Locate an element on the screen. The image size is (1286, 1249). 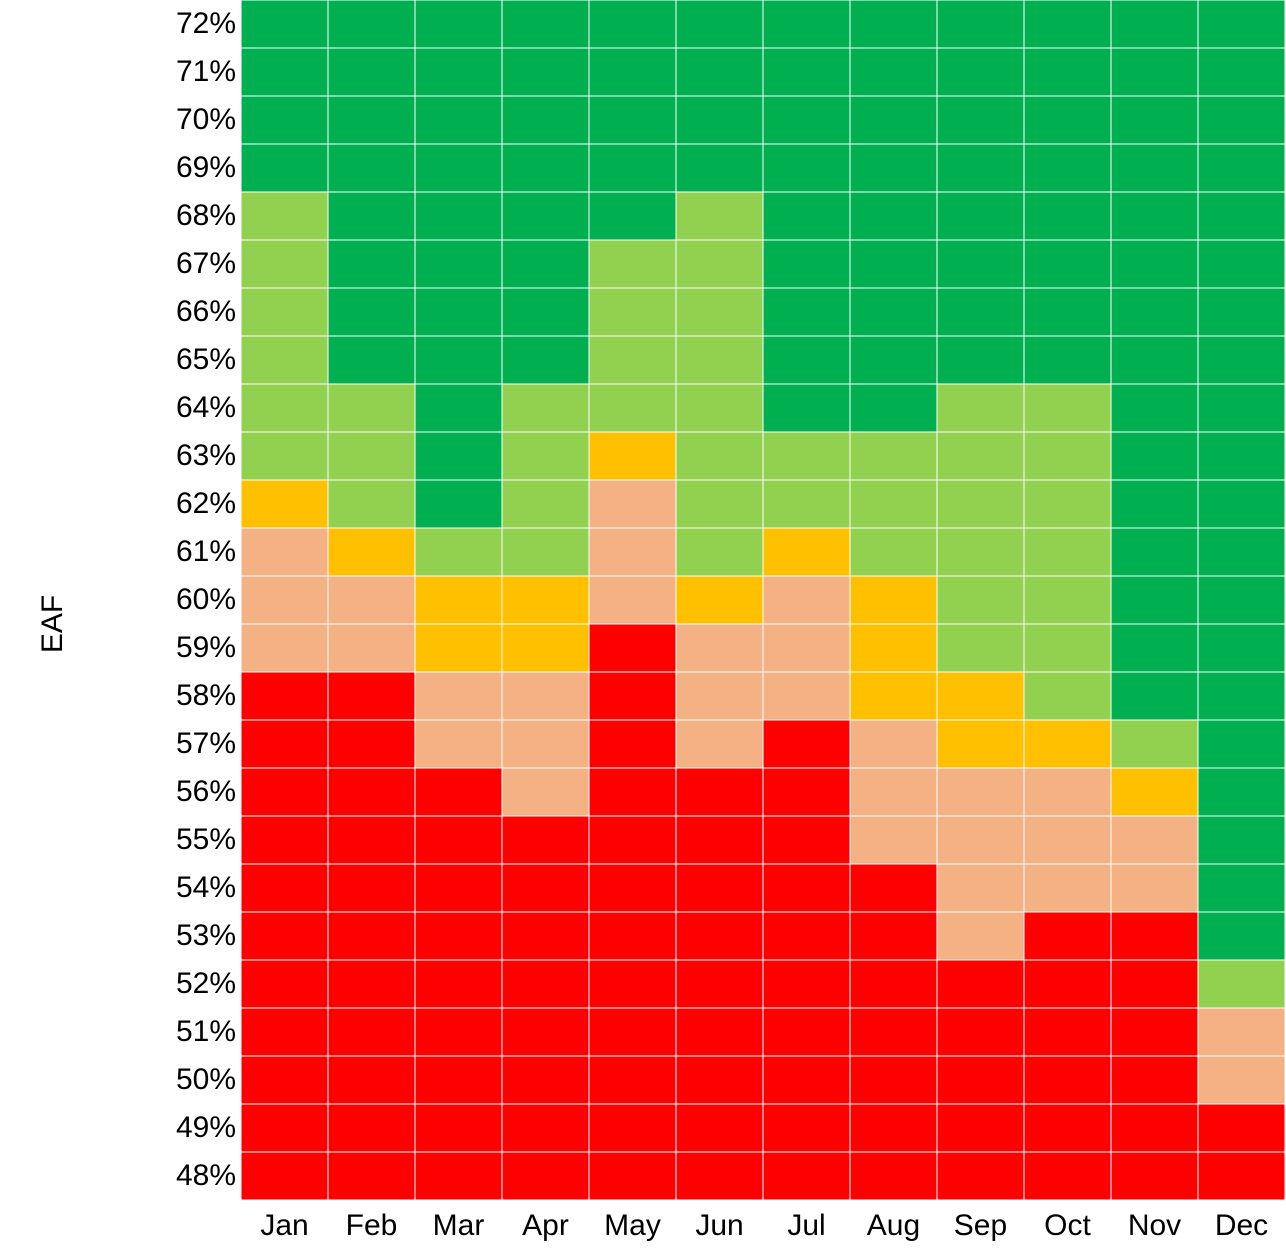
y-tick-label: 65% is located at coordinates (206, 359).